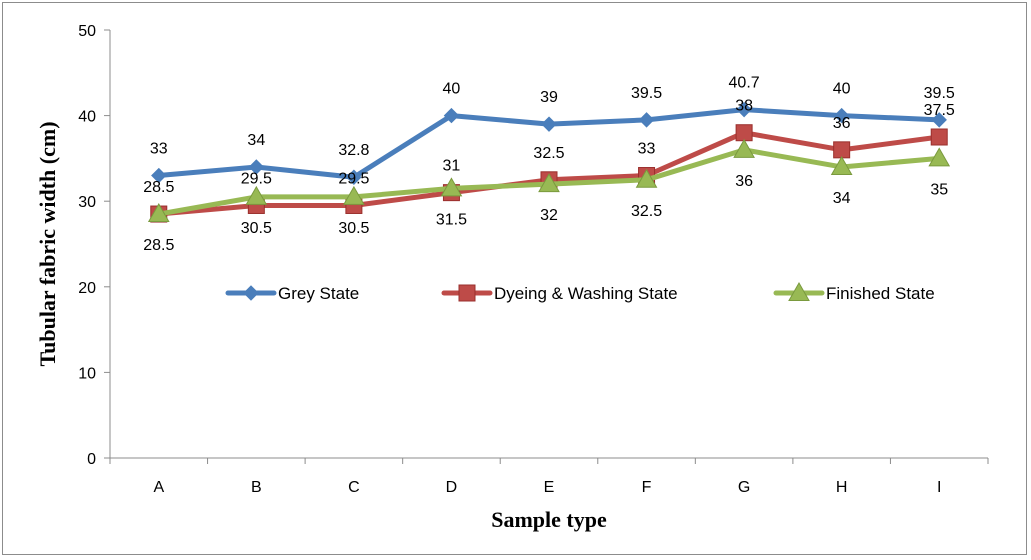 The image size is (1031, 560). I want to click on x-tick-label: F, so click(647, 487).